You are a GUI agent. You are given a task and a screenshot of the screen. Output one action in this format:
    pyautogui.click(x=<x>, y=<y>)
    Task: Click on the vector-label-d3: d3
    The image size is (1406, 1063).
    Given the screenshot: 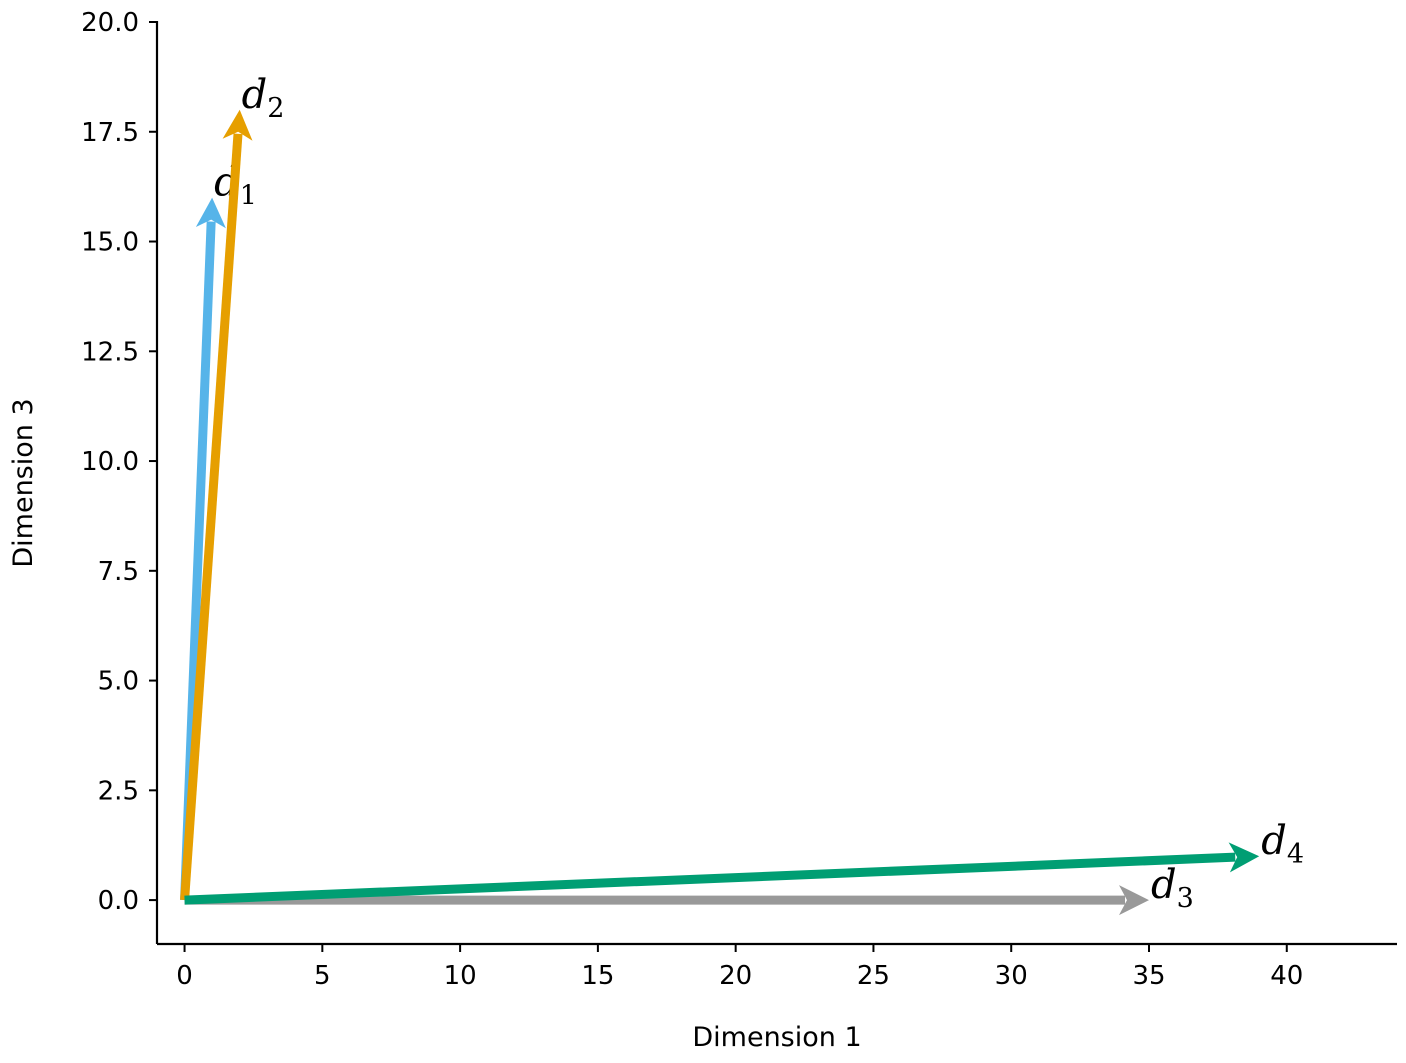 What is the action you would take?
    pyautogui.click(x=1172, y=888)
    